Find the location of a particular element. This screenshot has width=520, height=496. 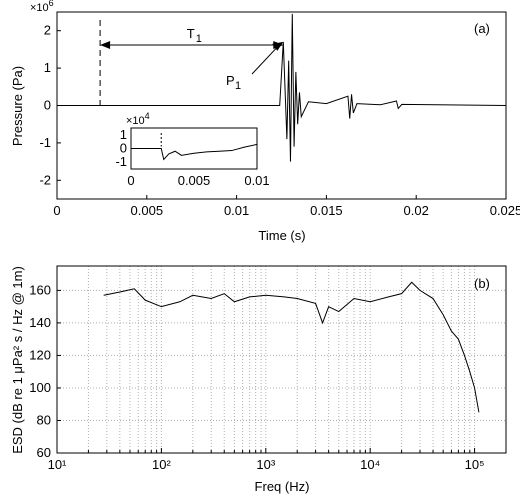

t1-arrow-head-left is located at coordinates (105, 45).